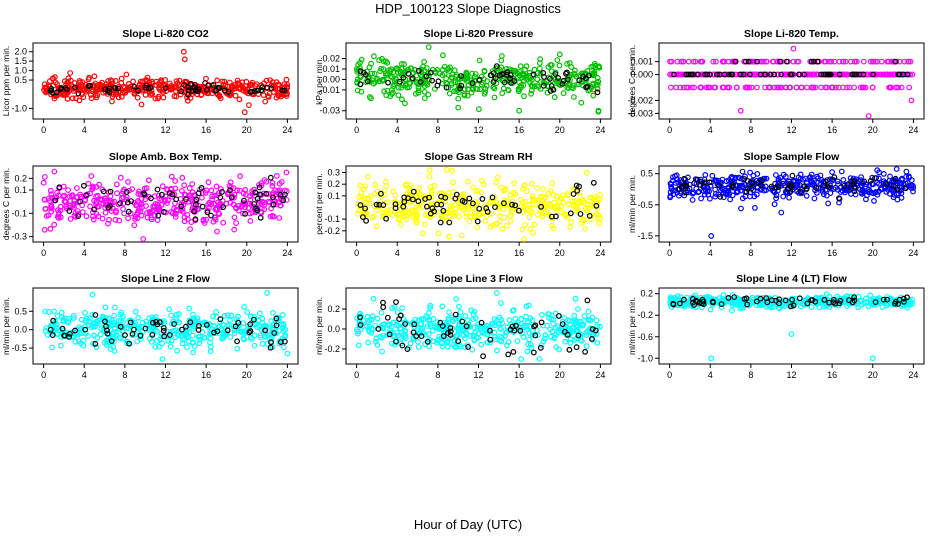 Image resolution: width=936 pixels, height=540 pixels. I want to click on y-tick-label: -0.1, so click(19, 213).